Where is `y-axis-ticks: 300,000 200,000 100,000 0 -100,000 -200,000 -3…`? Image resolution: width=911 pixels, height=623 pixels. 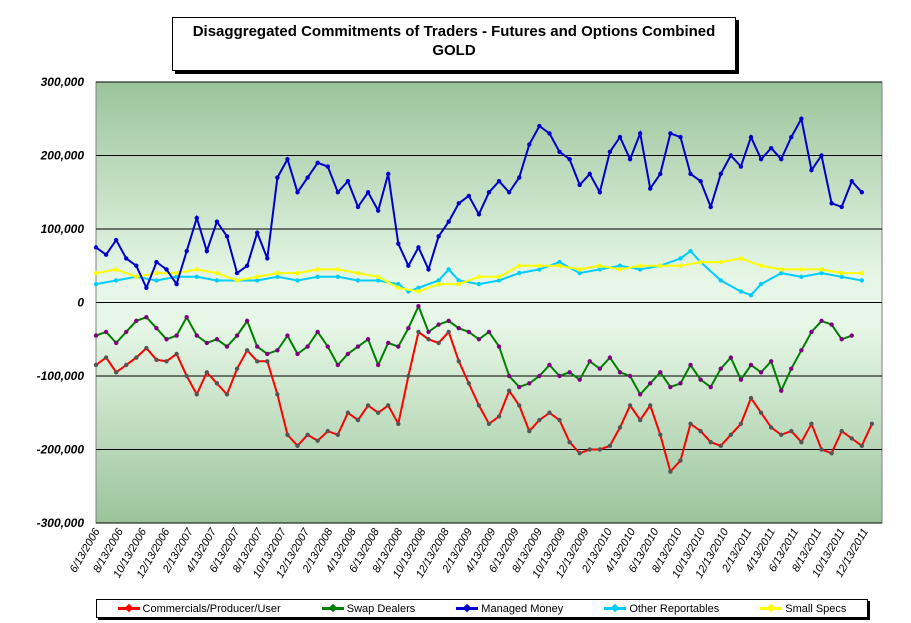 y-axis-ticks: 300,000 200,000 100,000 0 -100,000 -200,000 -3… is located at coordinates (61, 302).